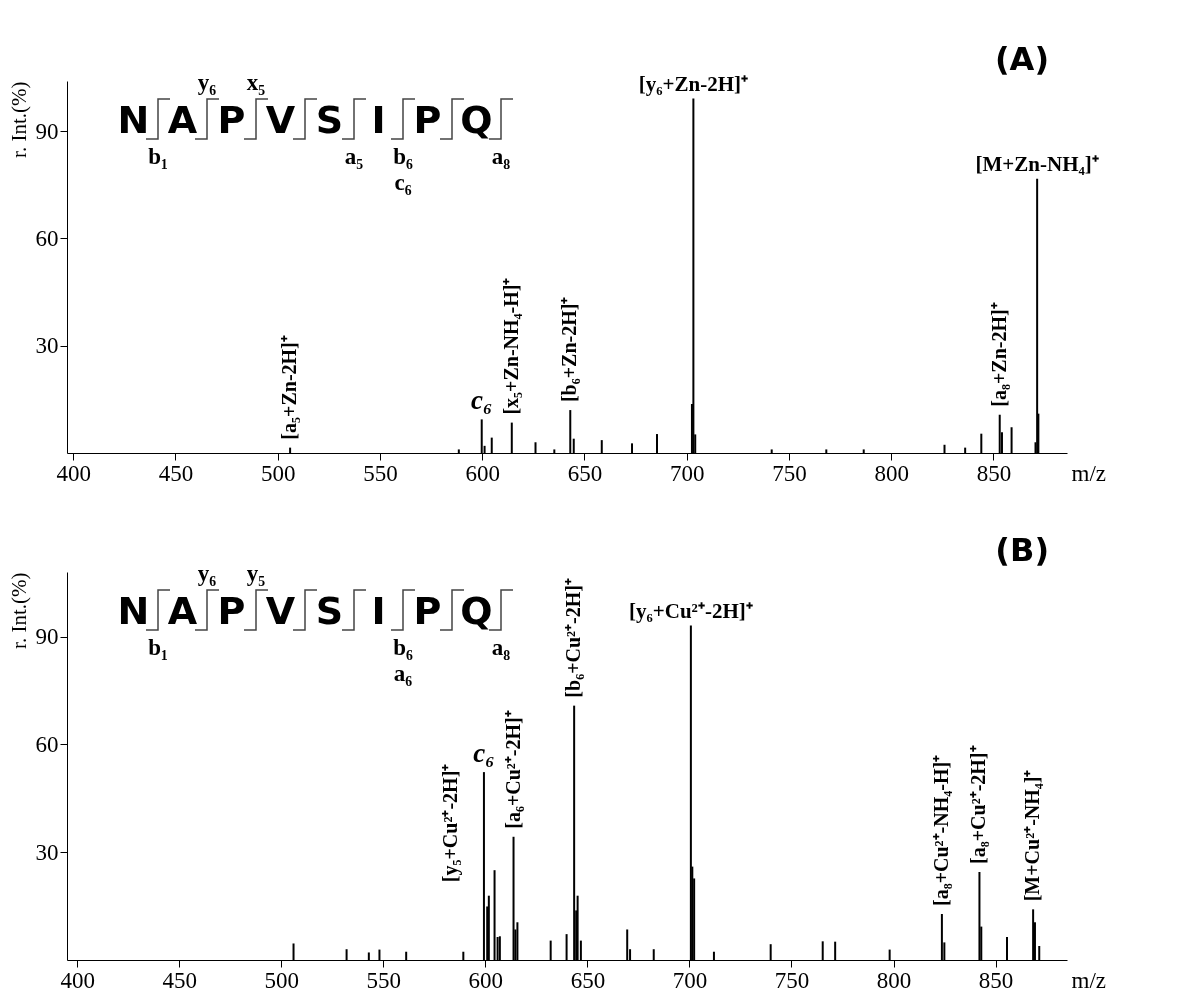 Image resolution: width=1201 pixels, height=996 pixels. What do you see at coordinates (256, 573) in the screenshot?
I see `annotation: y₅` at bounding box center [256, 573].